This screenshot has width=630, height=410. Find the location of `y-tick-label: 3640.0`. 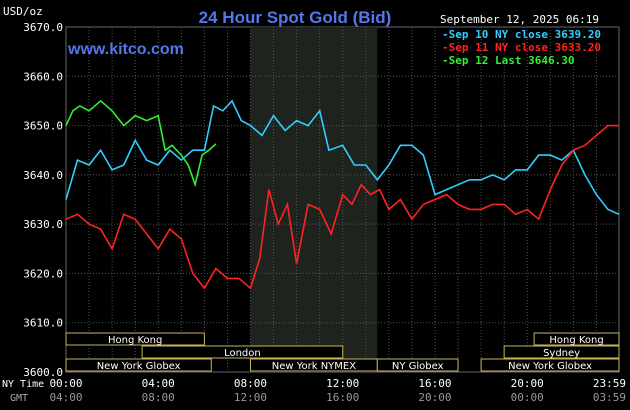

y-tick-label: 3640.0 is located at coordinates (43, 175).